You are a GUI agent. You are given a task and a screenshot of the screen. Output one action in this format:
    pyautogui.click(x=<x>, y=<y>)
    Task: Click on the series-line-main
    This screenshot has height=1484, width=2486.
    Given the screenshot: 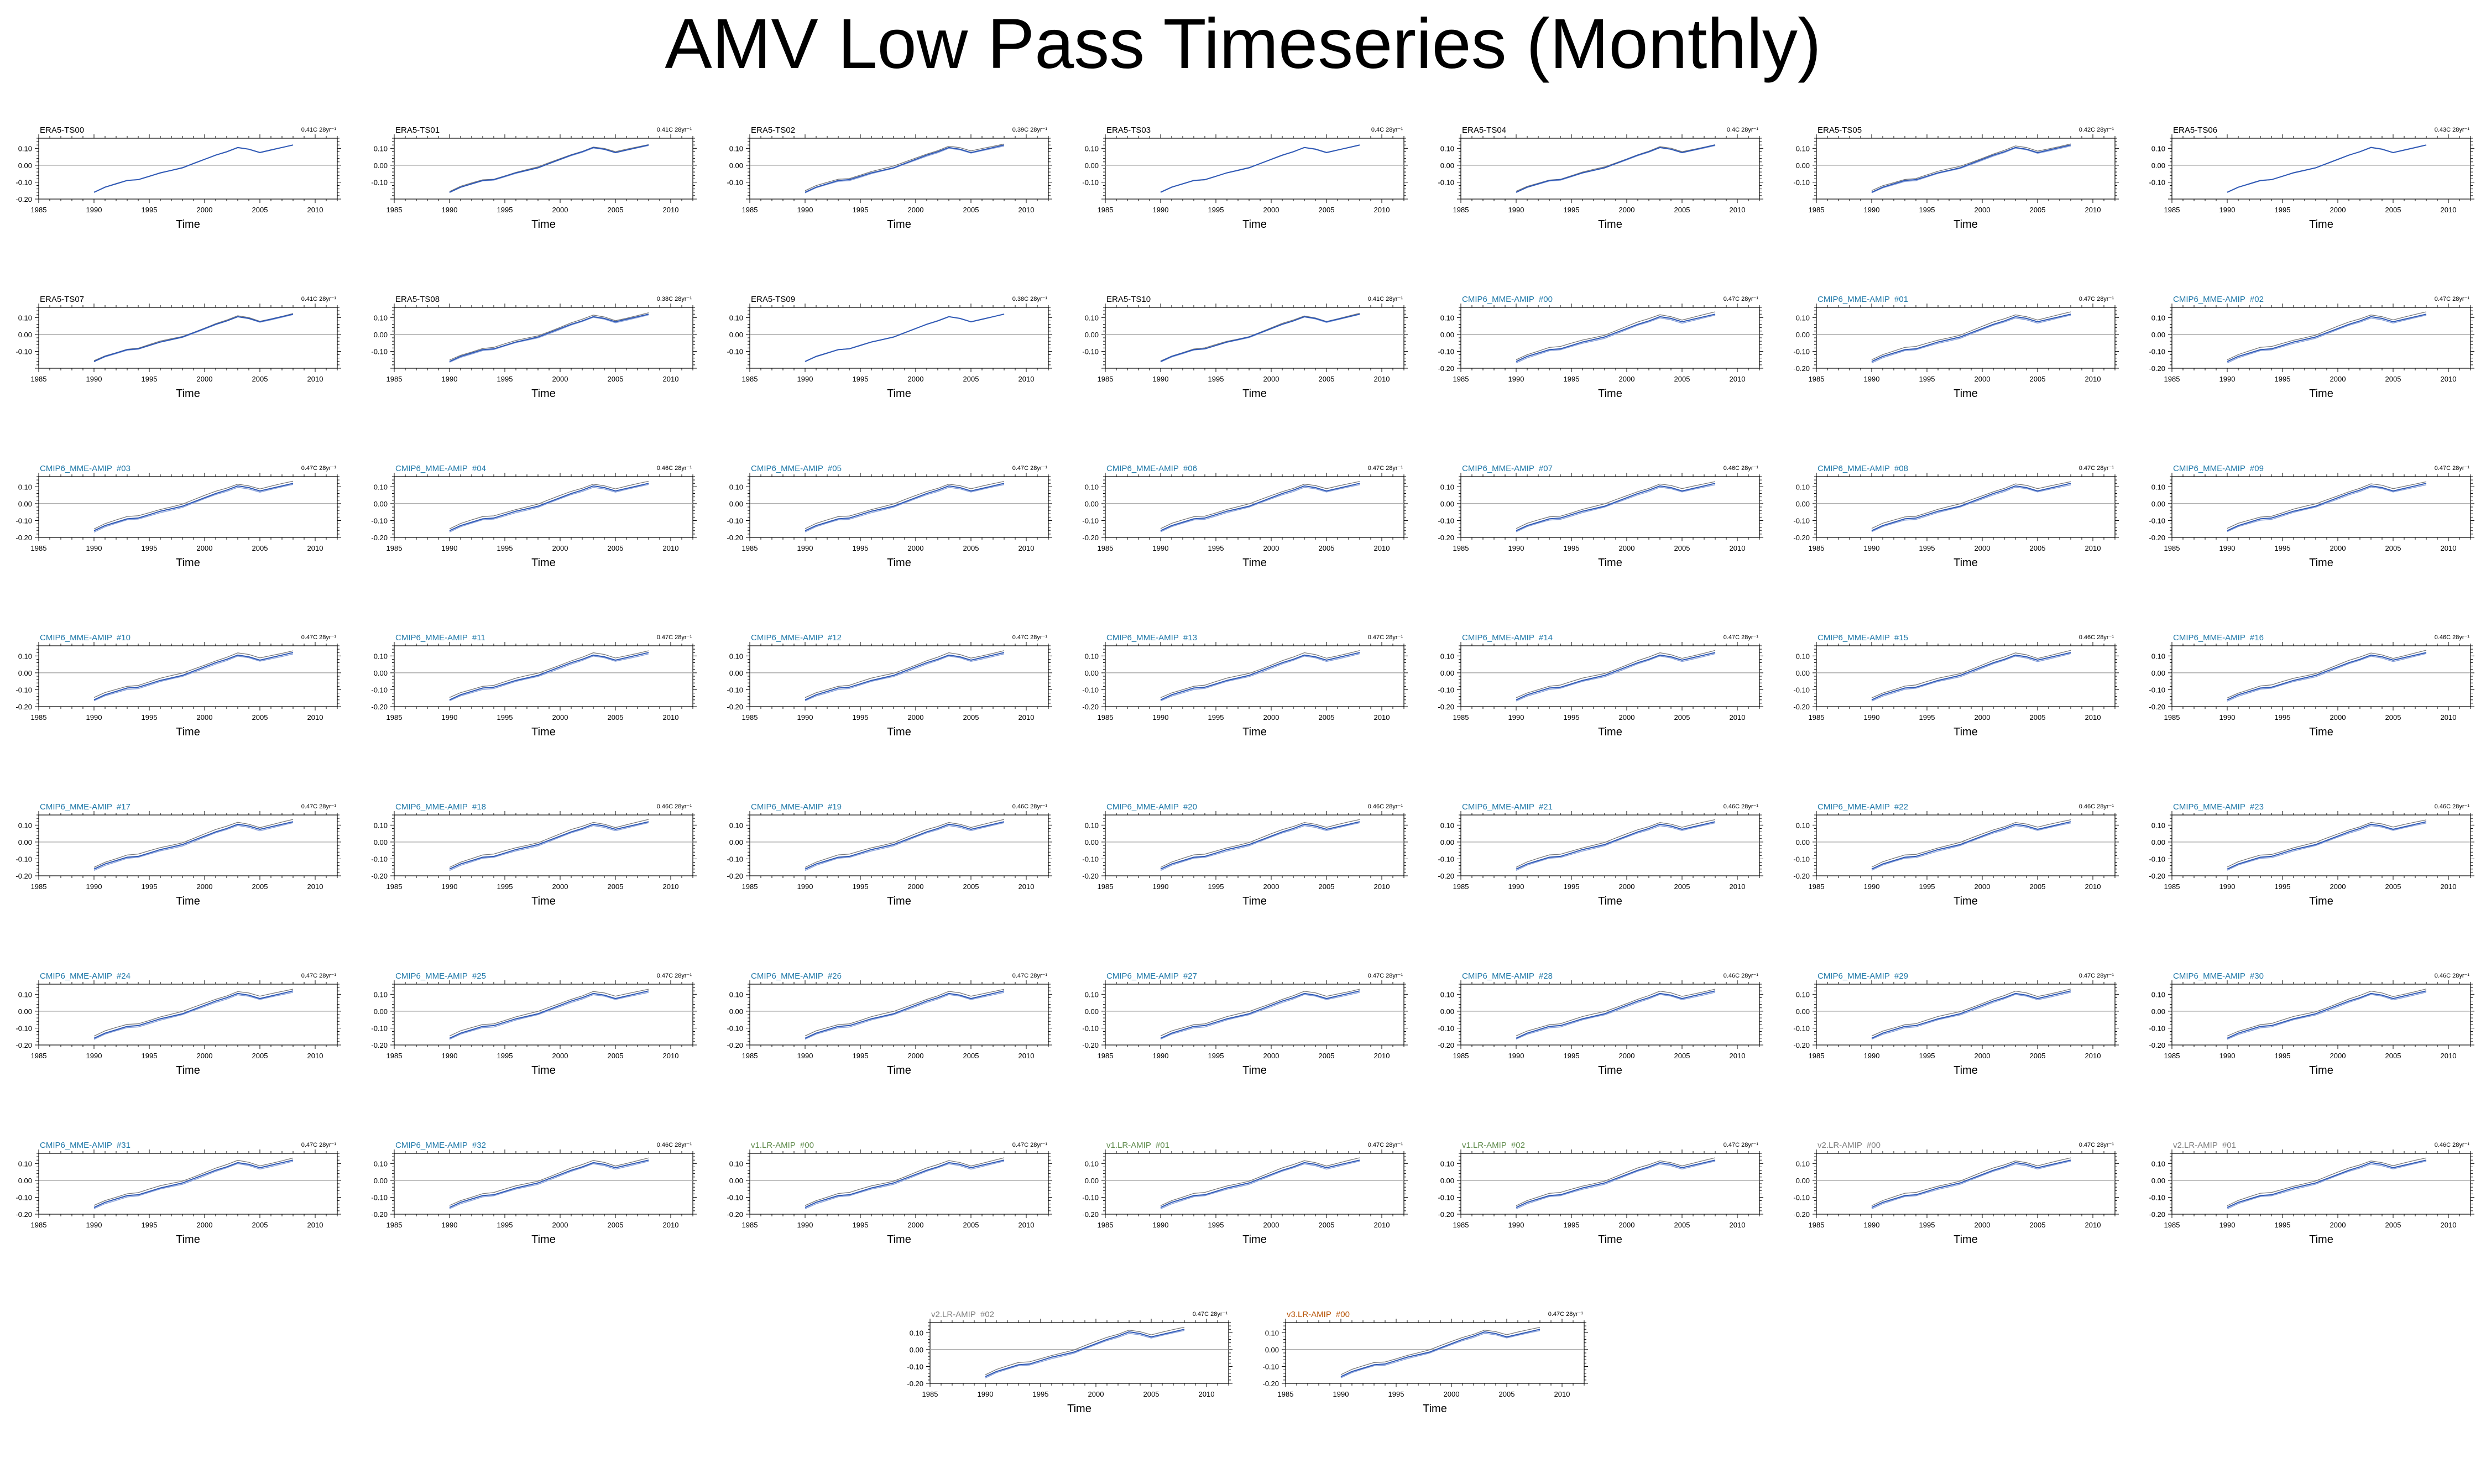 What is the action you would take?
    pyautogui.click(x=905, y=168)
    